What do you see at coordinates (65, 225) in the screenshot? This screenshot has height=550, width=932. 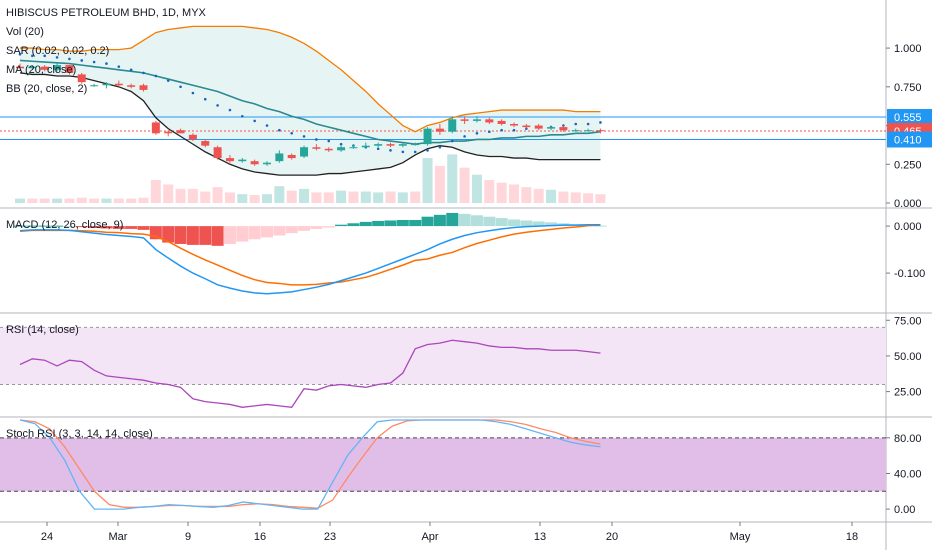 I see `macd-pane-label: MACD (12, 26, close, 9)` at bounding box center [65, 225].